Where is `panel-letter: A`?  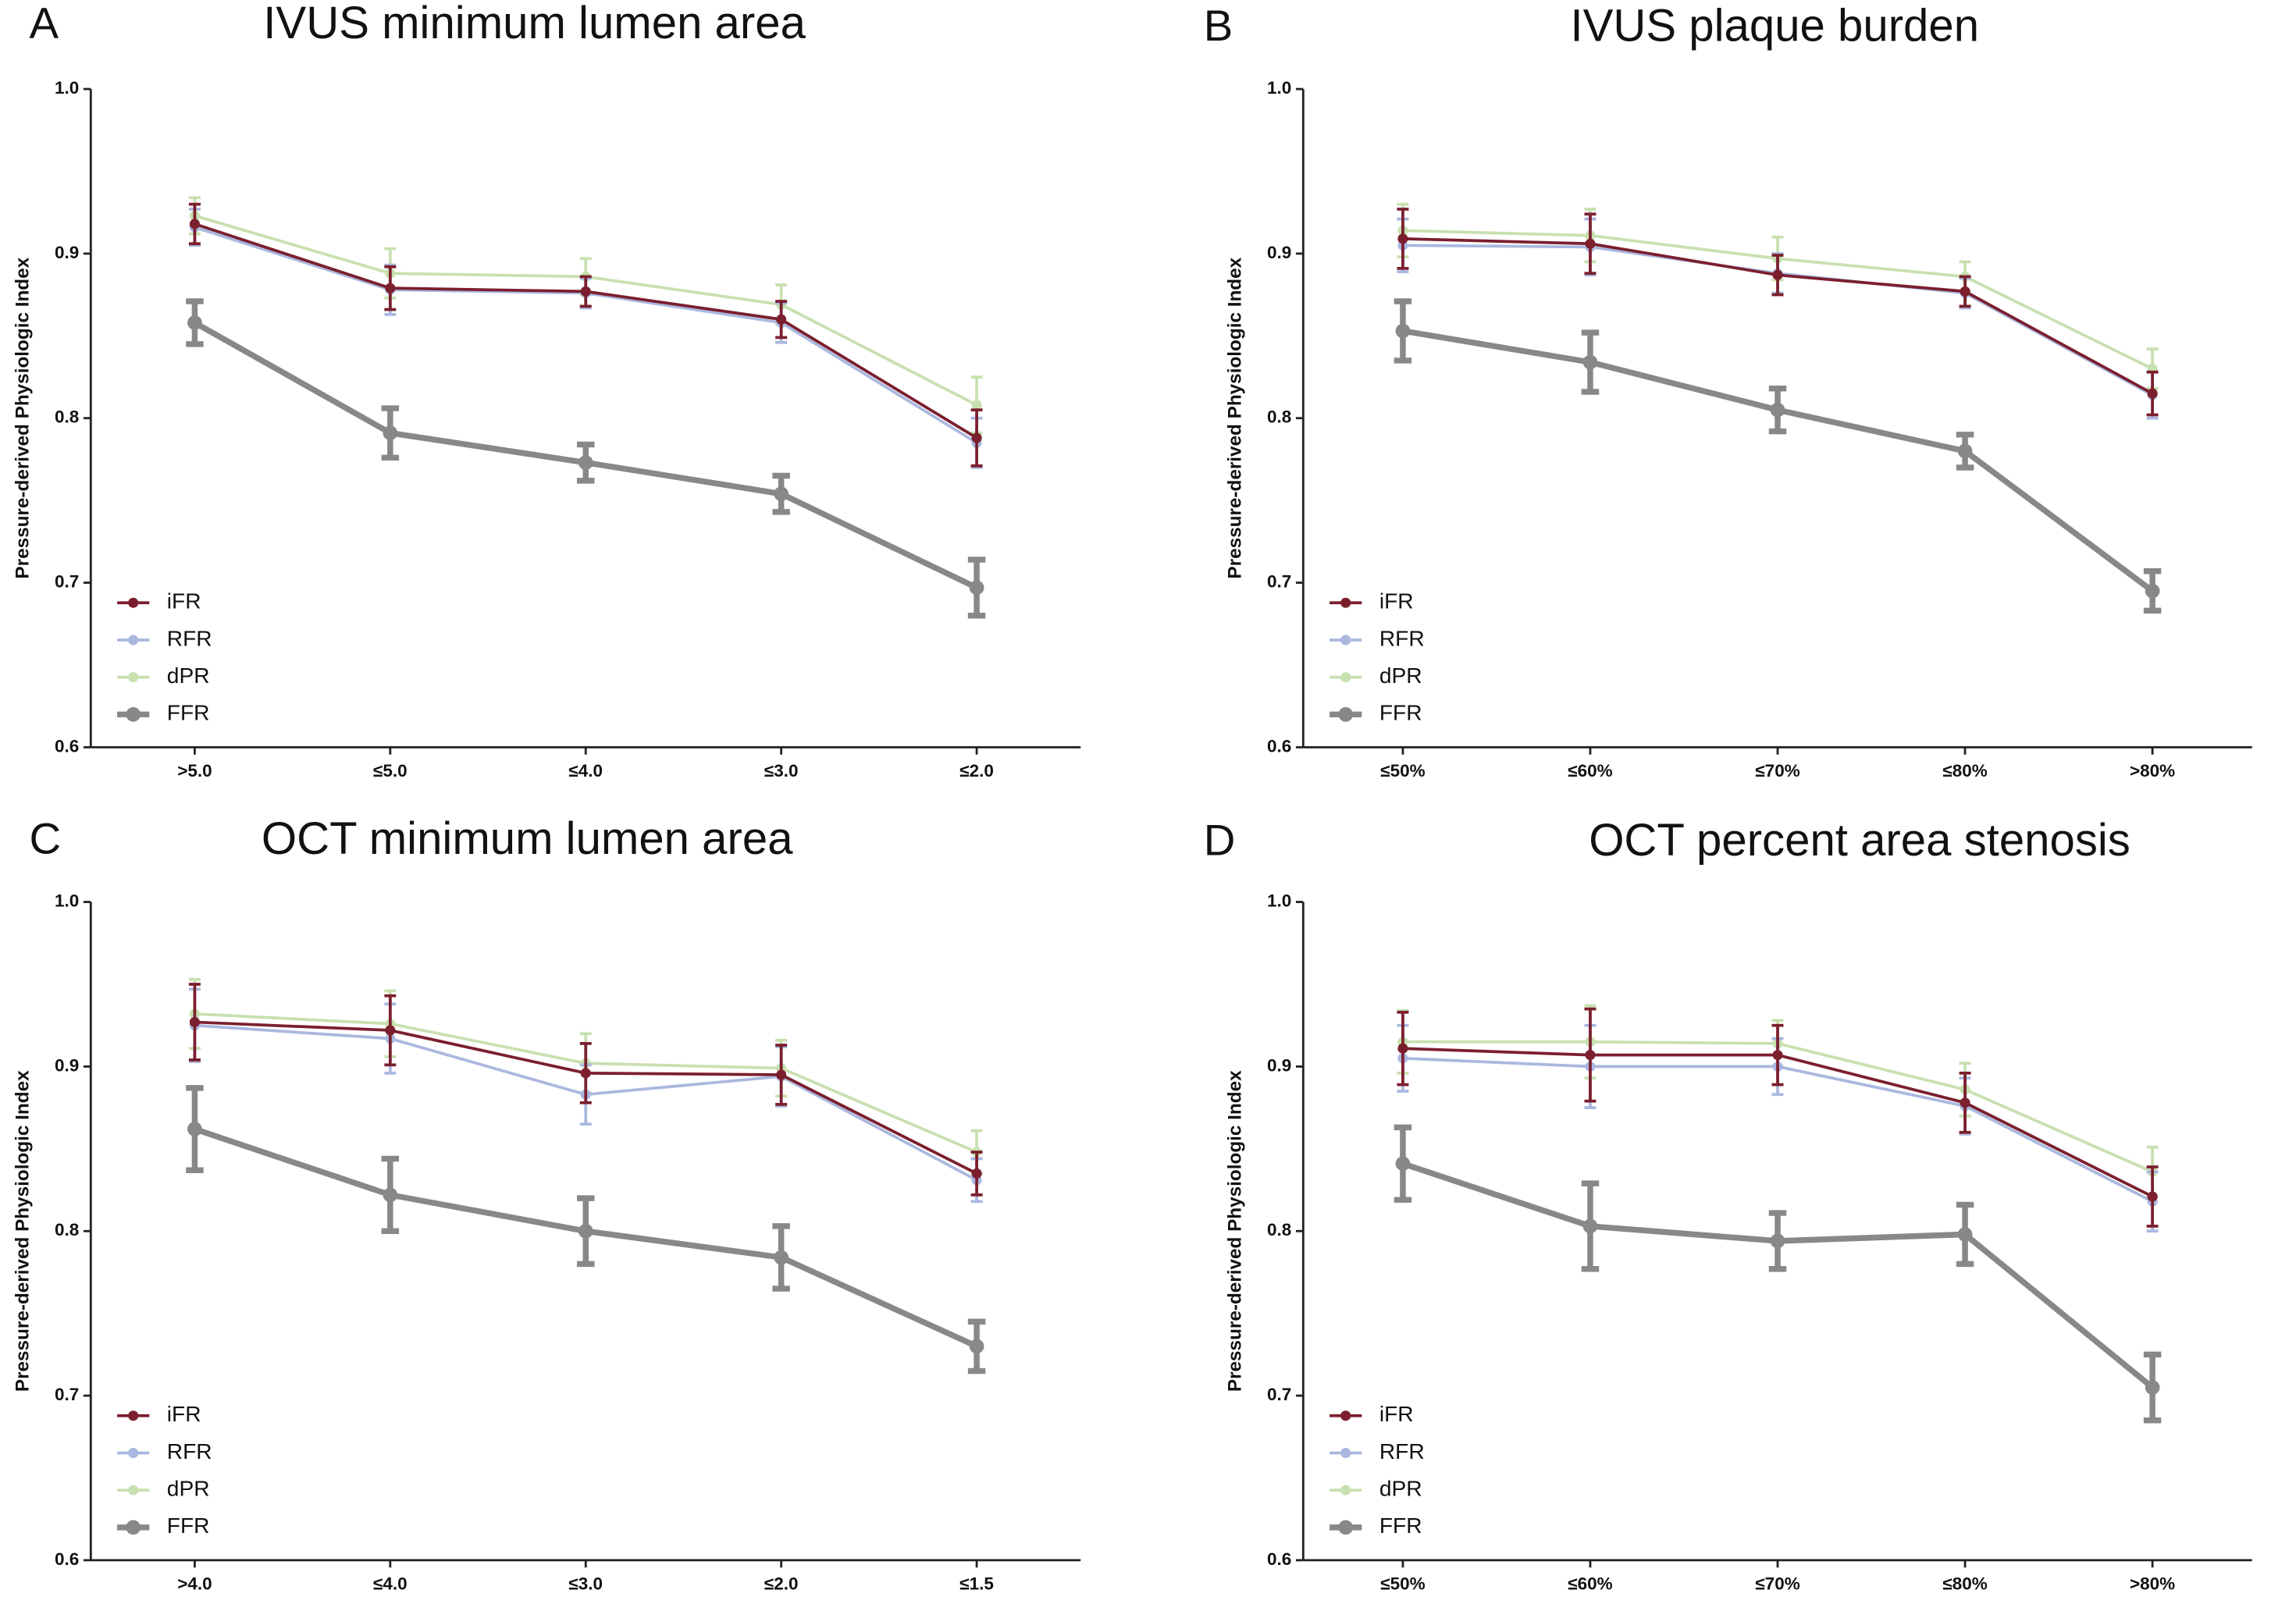 panel-letter: A is located at coordinates (44, 23).